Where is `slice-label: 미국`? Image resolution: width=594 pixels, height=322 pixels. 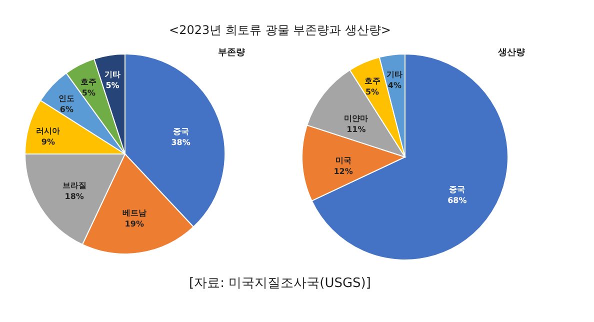 slice-label: 미국 is located at coordinates (343, 160).